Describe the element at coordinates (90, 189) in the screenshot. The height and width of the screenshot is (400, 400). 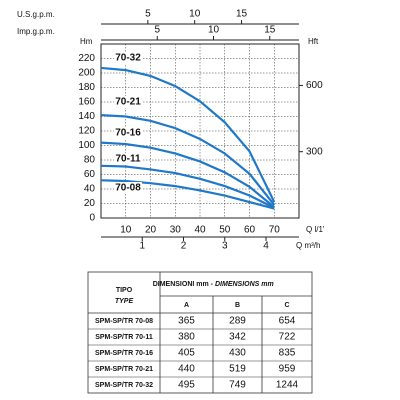
I see `y-tick-label: 40` at that location.